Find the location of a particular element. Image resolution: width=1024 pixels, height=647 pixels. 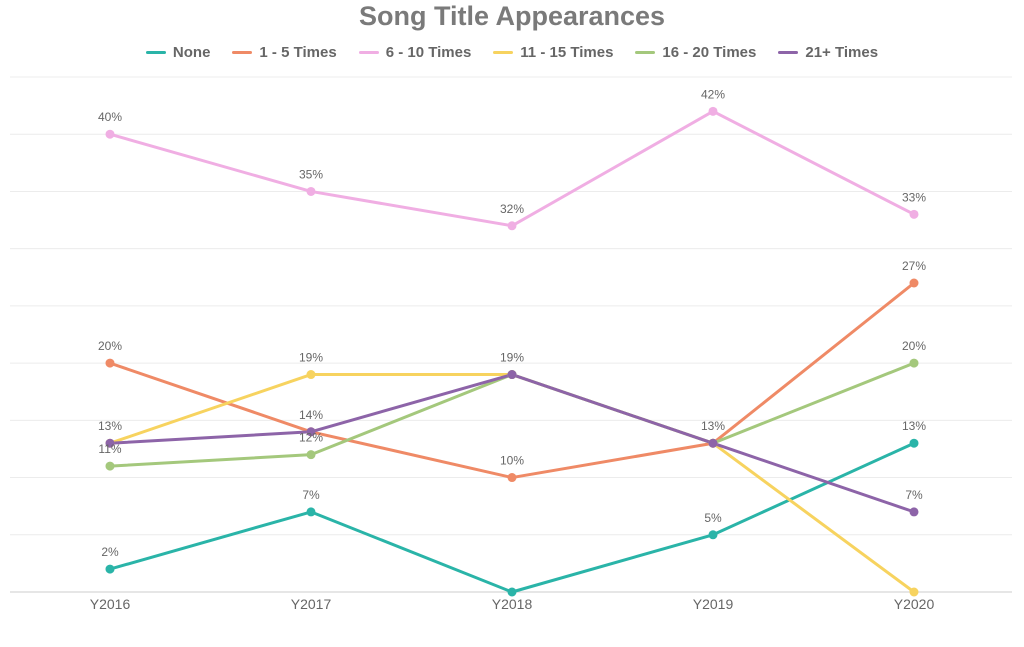

legend-item-none: None is located at coordinates (178, 52).